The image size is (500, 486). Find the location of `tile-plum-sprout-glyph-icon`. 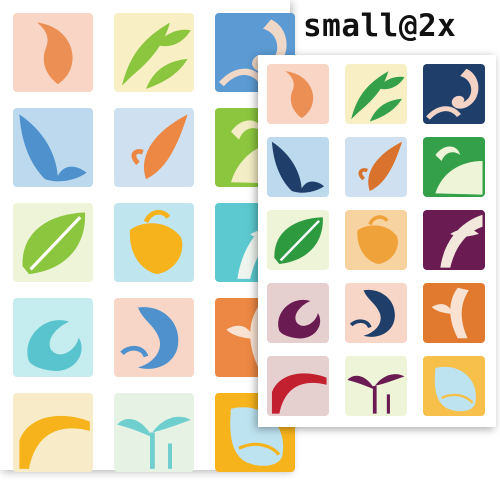

tile-plum-sprout-glyph-icon is located at coordinates (376, 394).